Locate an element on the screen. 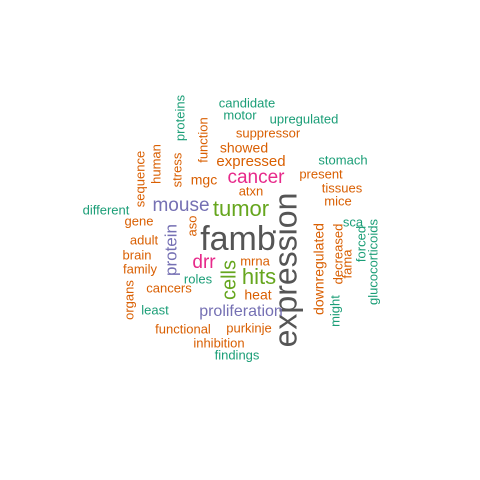 The height and width of the screenshot is (480, 480). word-might: might is located at coordinates (334, 311).